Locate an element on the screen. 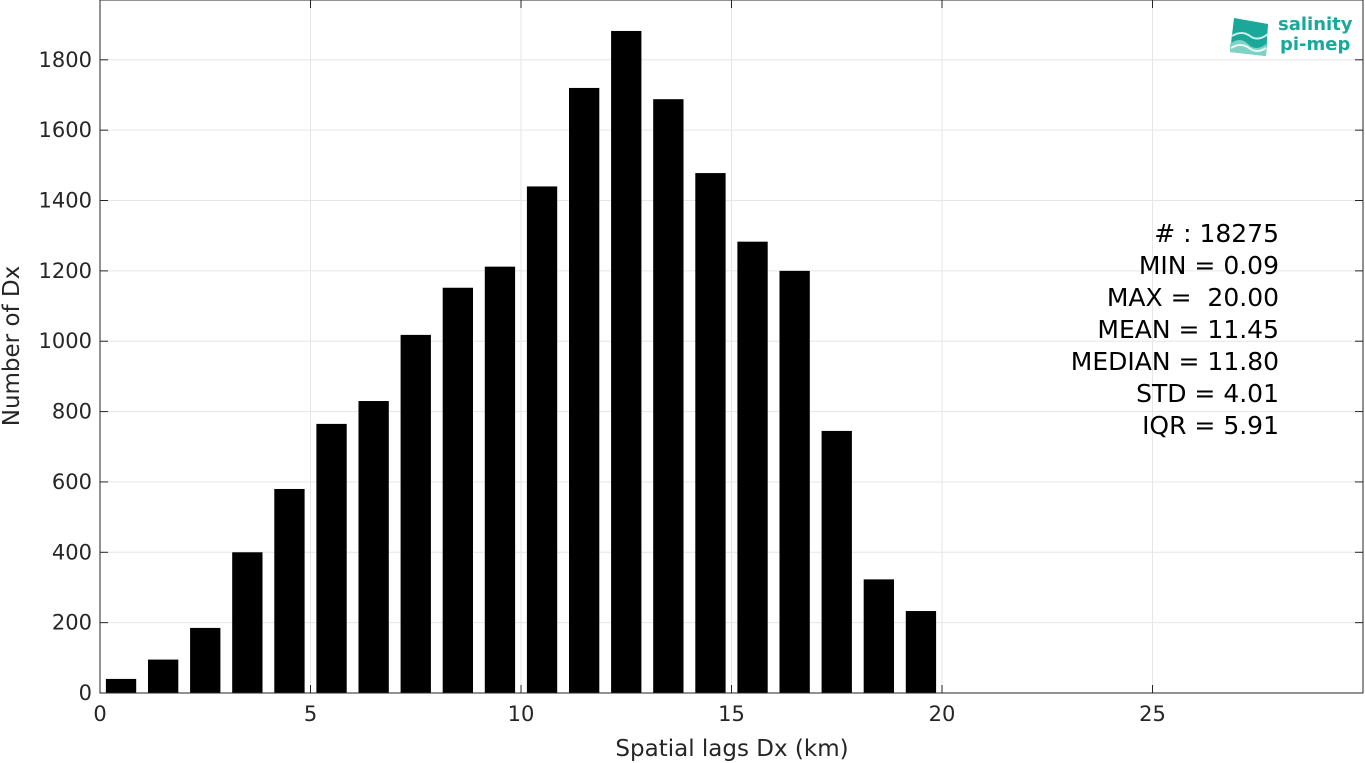  x-tick-label: 25 is located at coordinates (1152, 714).